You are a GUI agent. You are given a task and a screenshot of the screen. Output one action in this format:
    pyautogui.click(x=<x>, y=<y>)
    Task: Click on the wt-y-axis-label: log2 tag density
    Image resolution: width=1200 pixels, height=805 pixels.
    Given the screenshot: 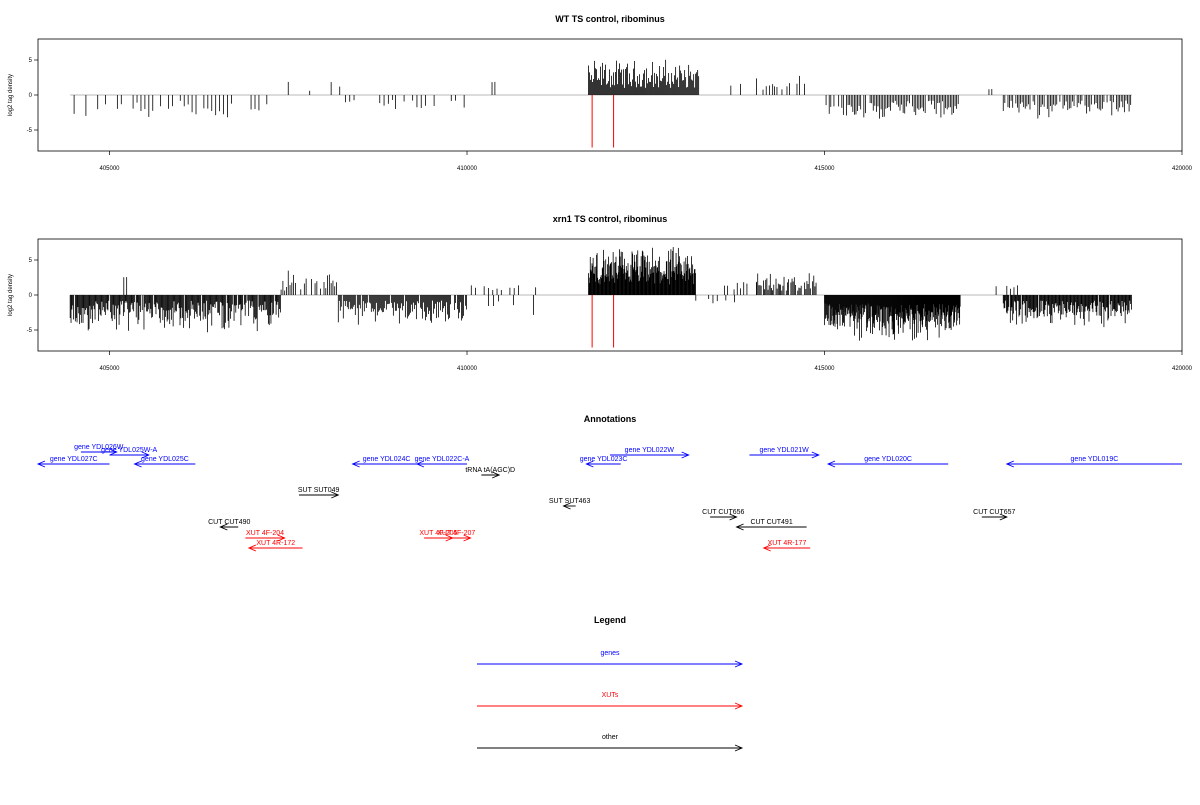 What is the action you would take?
    pyautogui.click(x=11, y=95)
    